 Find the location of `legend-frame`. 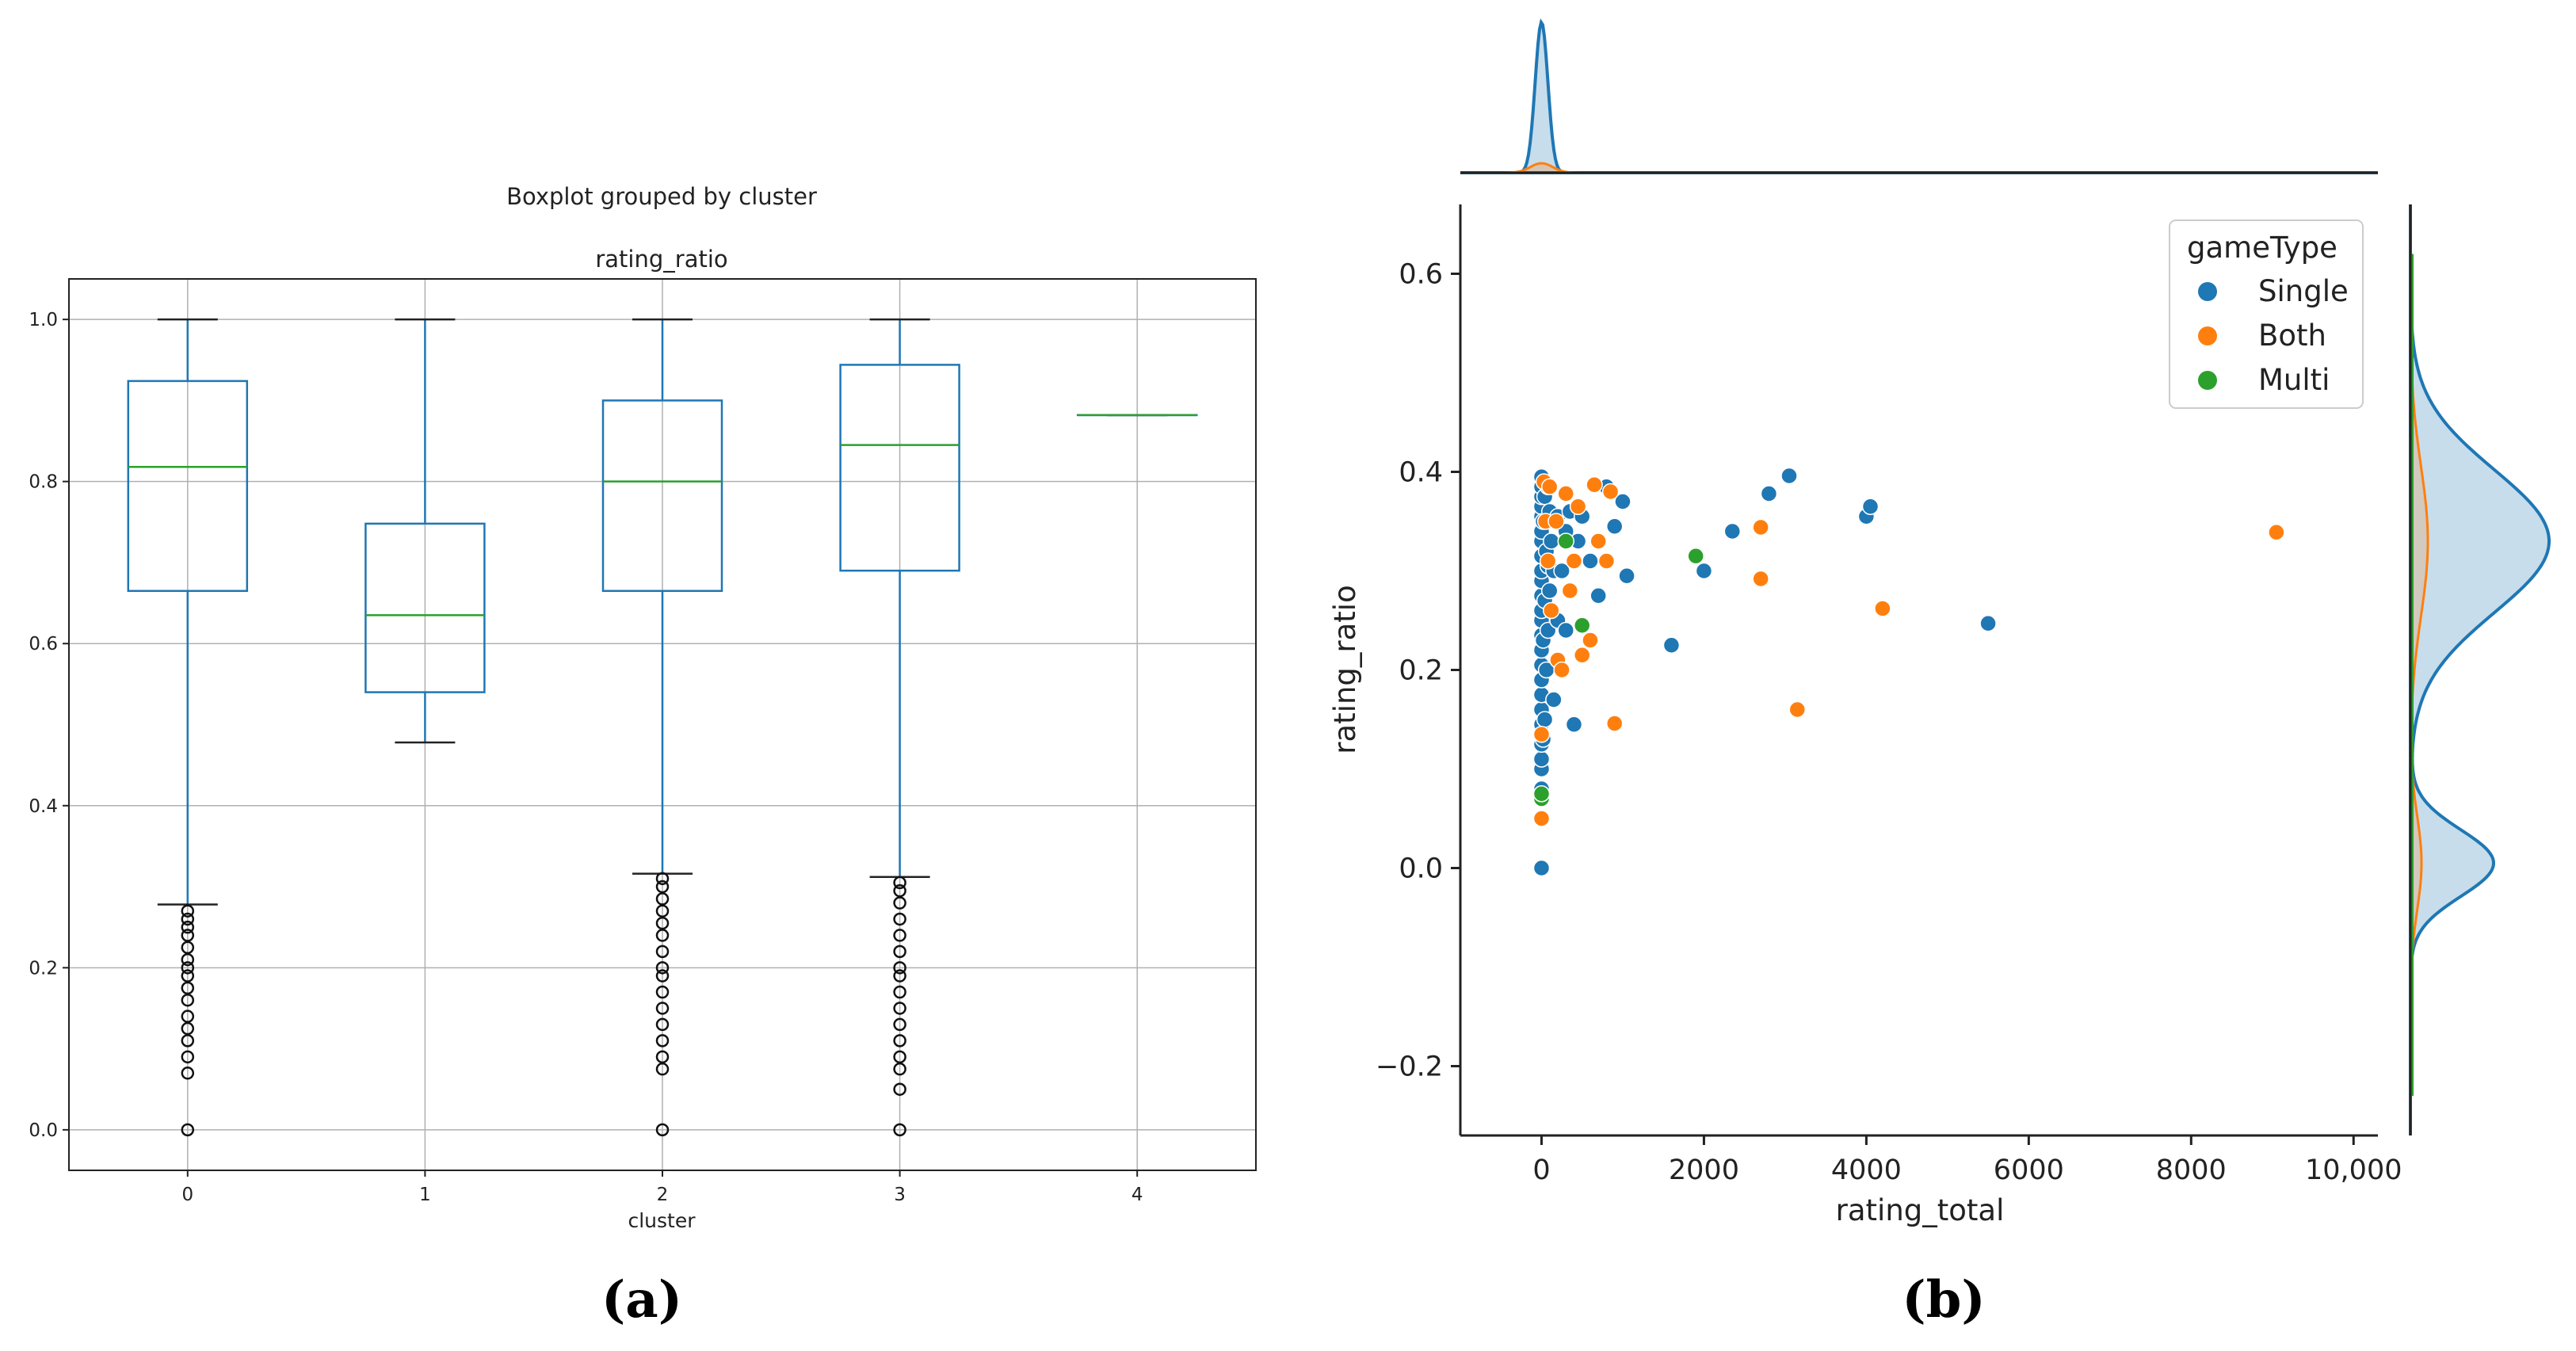

legend-frame is located at coordinates (2266, 314).